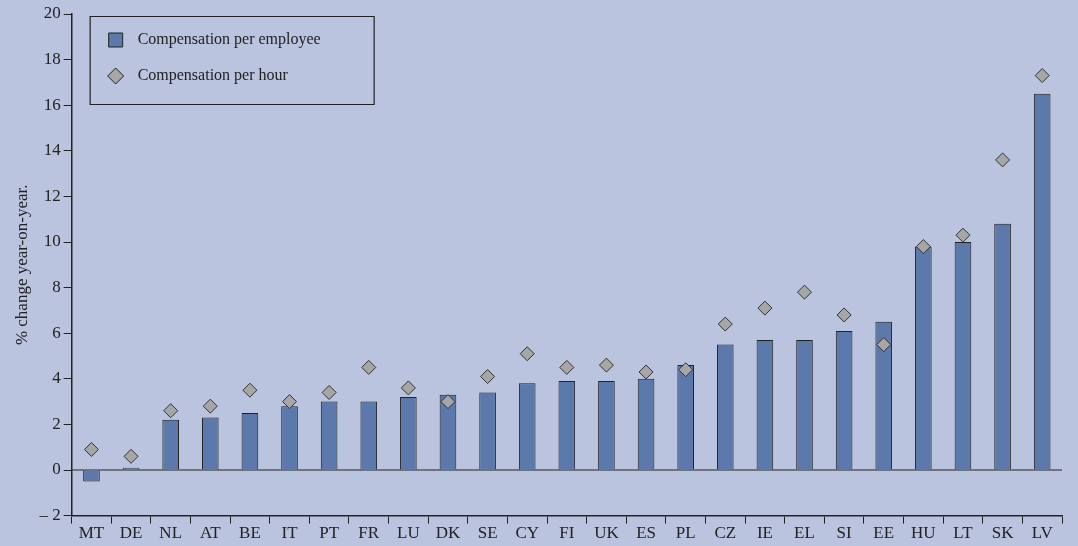 The height and width of the screenshot is (546, 1078). Describe the element at coordinates (57, 378) in the screenshot. I see `y-tick-label: 4` at that location.